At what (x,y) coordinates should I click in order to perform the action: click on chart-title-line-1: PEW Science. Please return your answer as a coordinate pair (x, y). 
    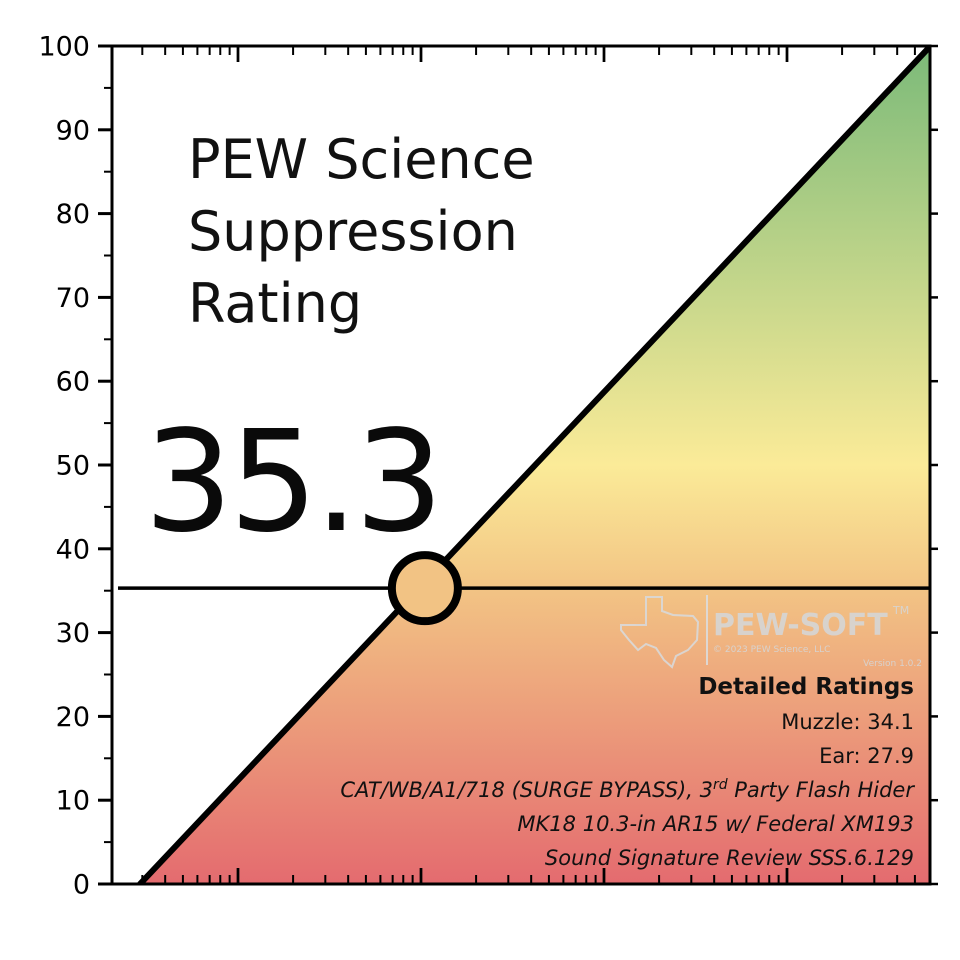
    Looking at the image, I should click on (361, 159).